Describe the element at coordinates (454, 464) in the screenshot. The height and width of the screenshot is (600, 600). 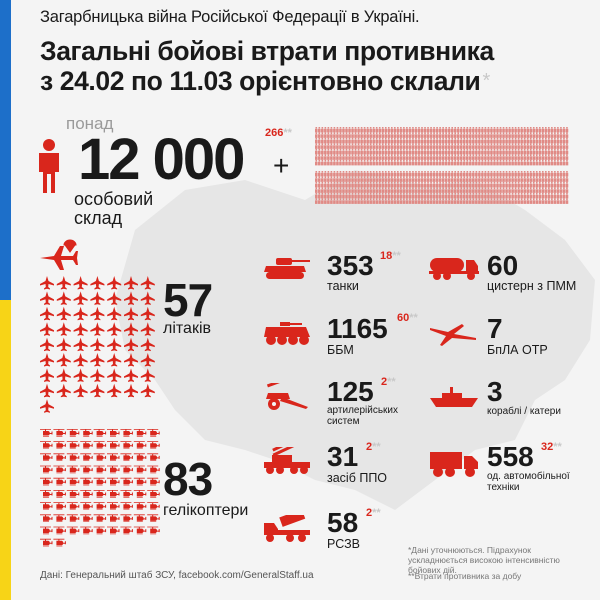
I see `truck-icon` at that location.